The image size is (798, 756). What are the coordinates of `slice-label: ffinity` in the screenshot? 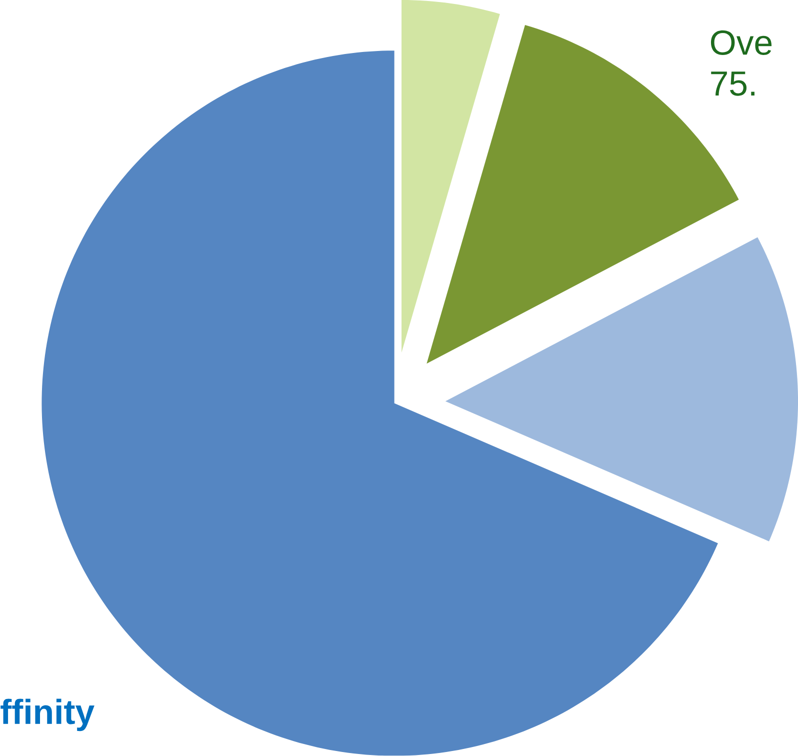 It's located at (47, 715).